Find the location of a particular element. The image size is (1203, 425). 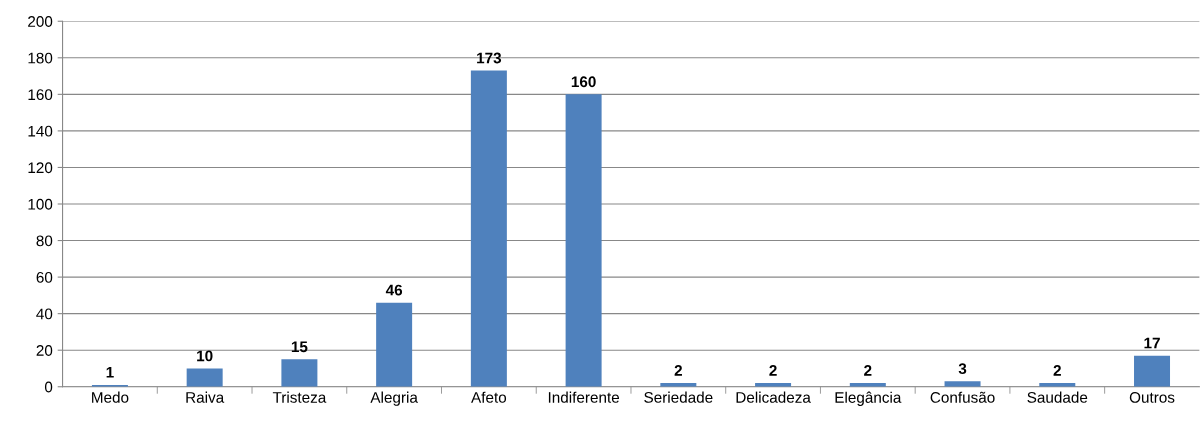

data-label: 17 is located at coordinates (1152, 343).